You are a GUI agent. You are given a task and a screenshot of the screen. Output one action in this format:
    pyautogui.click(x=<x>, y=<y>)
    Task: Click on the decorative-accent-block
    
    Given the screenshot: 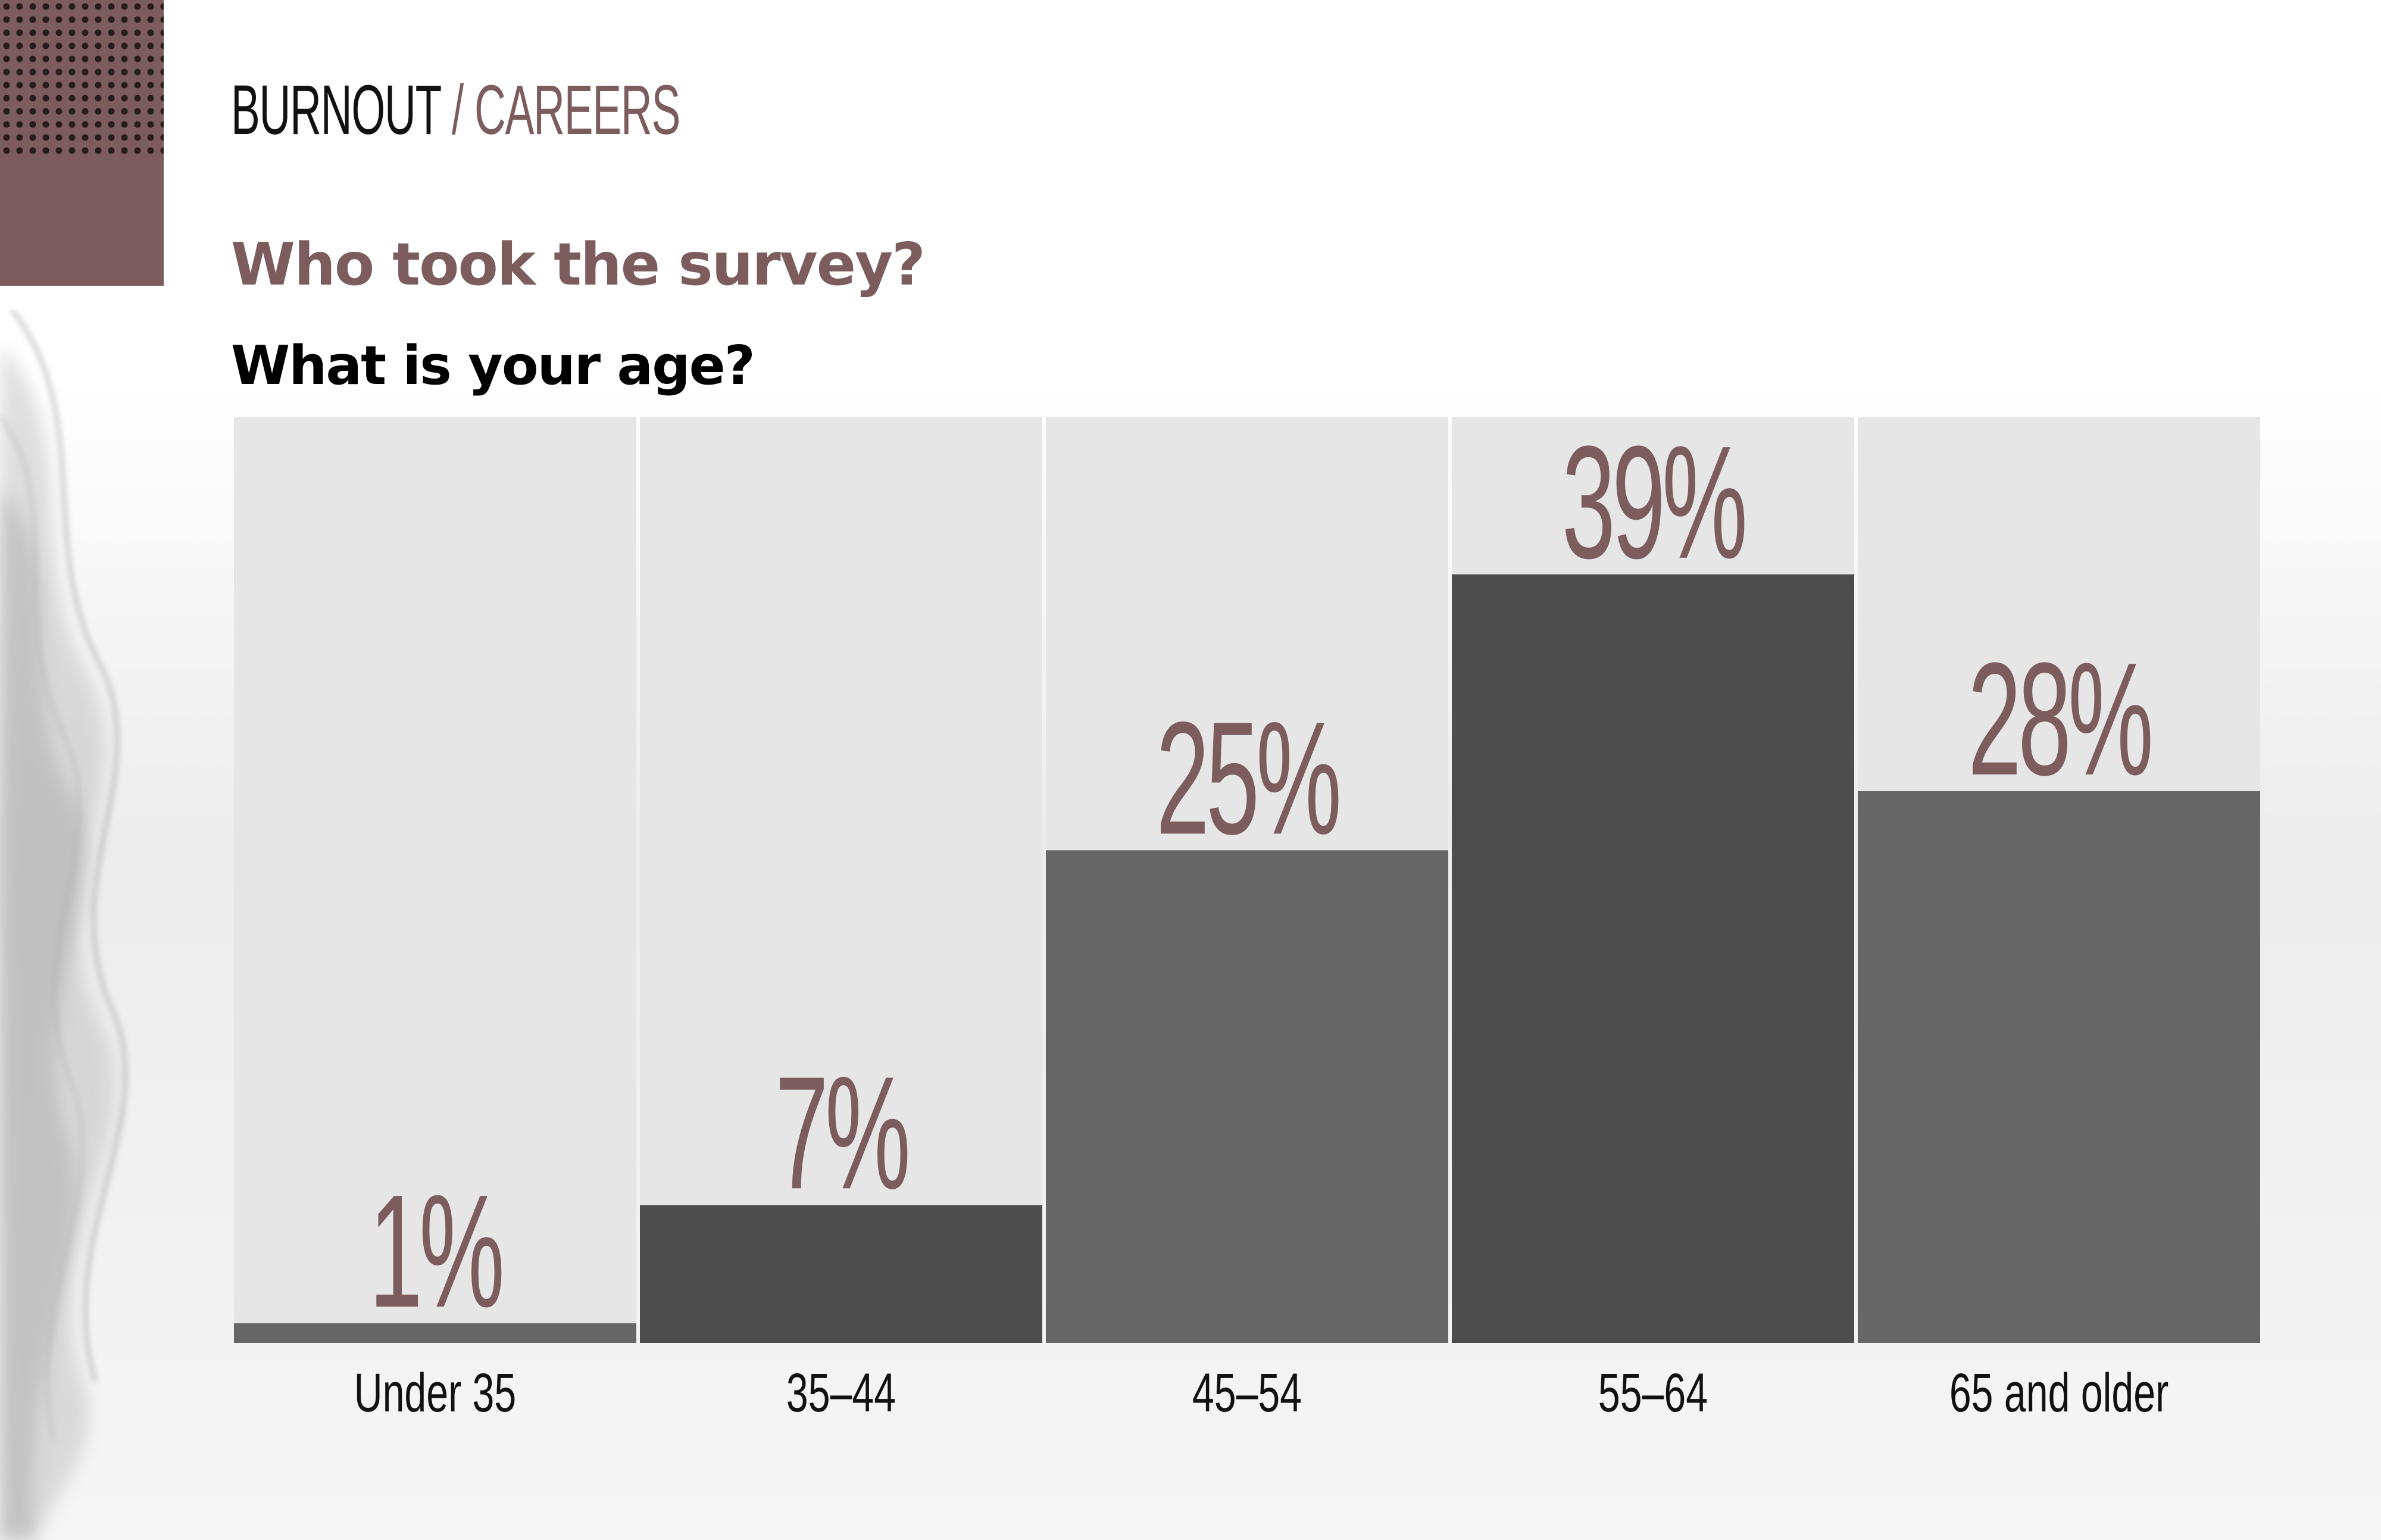 What is the action you would take?
    pyautogui.click(x=82, y=222)
    